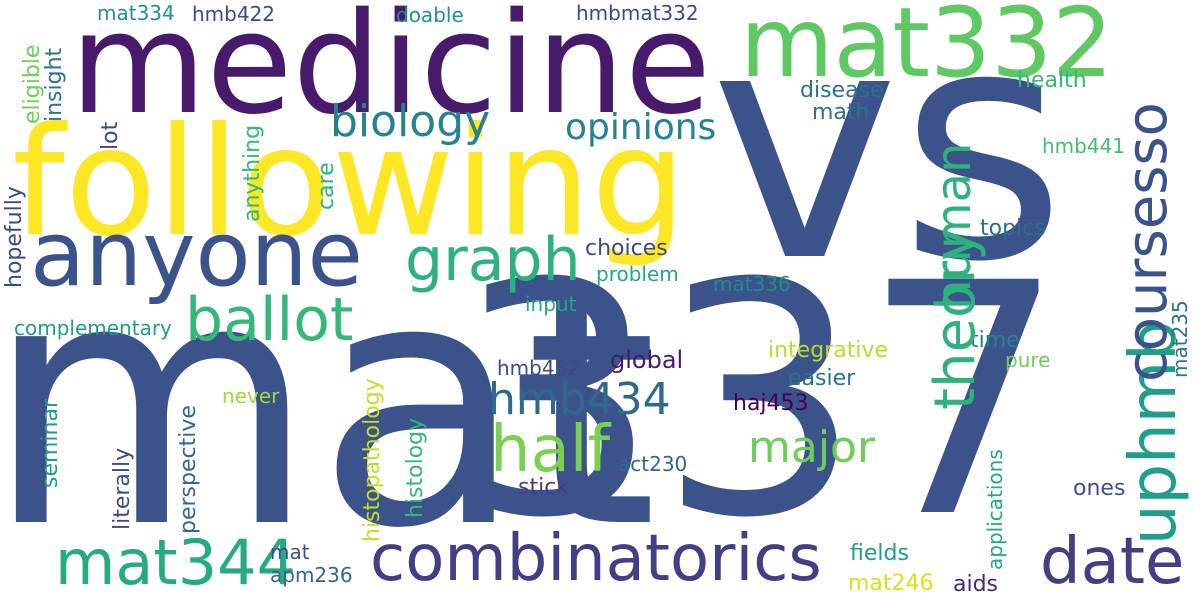  I want to click on word-topics: topics, so click(1013, 228).